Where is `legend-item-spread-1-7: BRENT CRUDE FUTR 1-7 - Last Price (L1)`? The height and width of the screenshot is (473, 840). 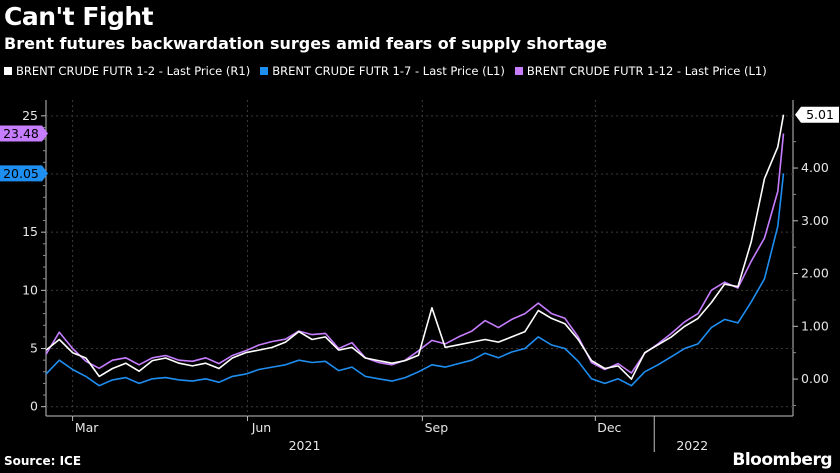
legend-item-spread-1-7: BRENT CRUDE FUTR 1-7 - Last Price (L1) is located at coordinates (382, 71).